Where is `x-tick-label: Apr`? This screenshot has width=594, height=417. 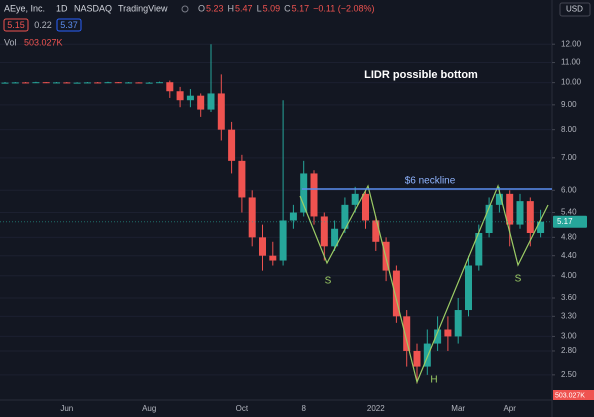 x-tick-label: Apr is located at coordinates (509, 408).